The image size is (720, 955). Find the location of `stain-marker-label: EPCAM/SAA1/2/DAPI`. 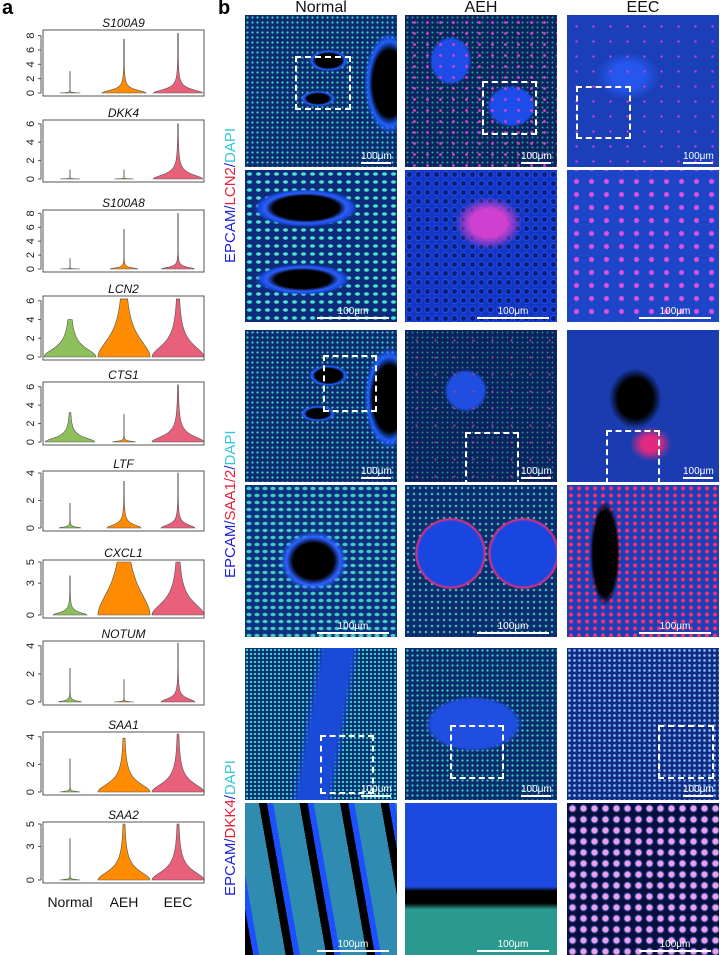

stain-marker-label: EPCAM/SAA1/2/DAPI is located at coordinates (230, 504).